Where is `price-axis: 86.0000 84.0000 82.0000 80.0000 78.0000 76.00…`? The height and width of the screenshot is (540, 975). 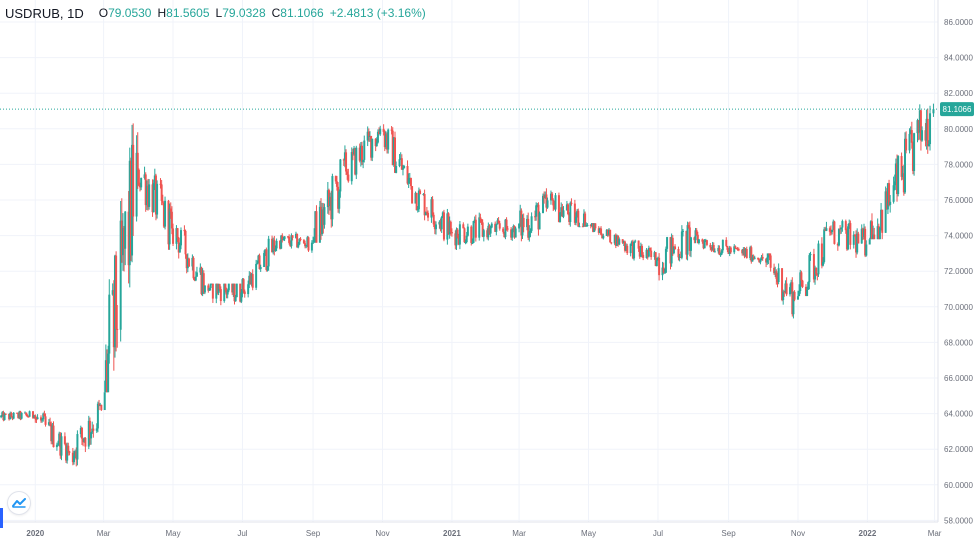
price-axis: 86.0000 84.0000 82.0000 80.0000 78.0000 76.00… is located at coordinates (955, 262).